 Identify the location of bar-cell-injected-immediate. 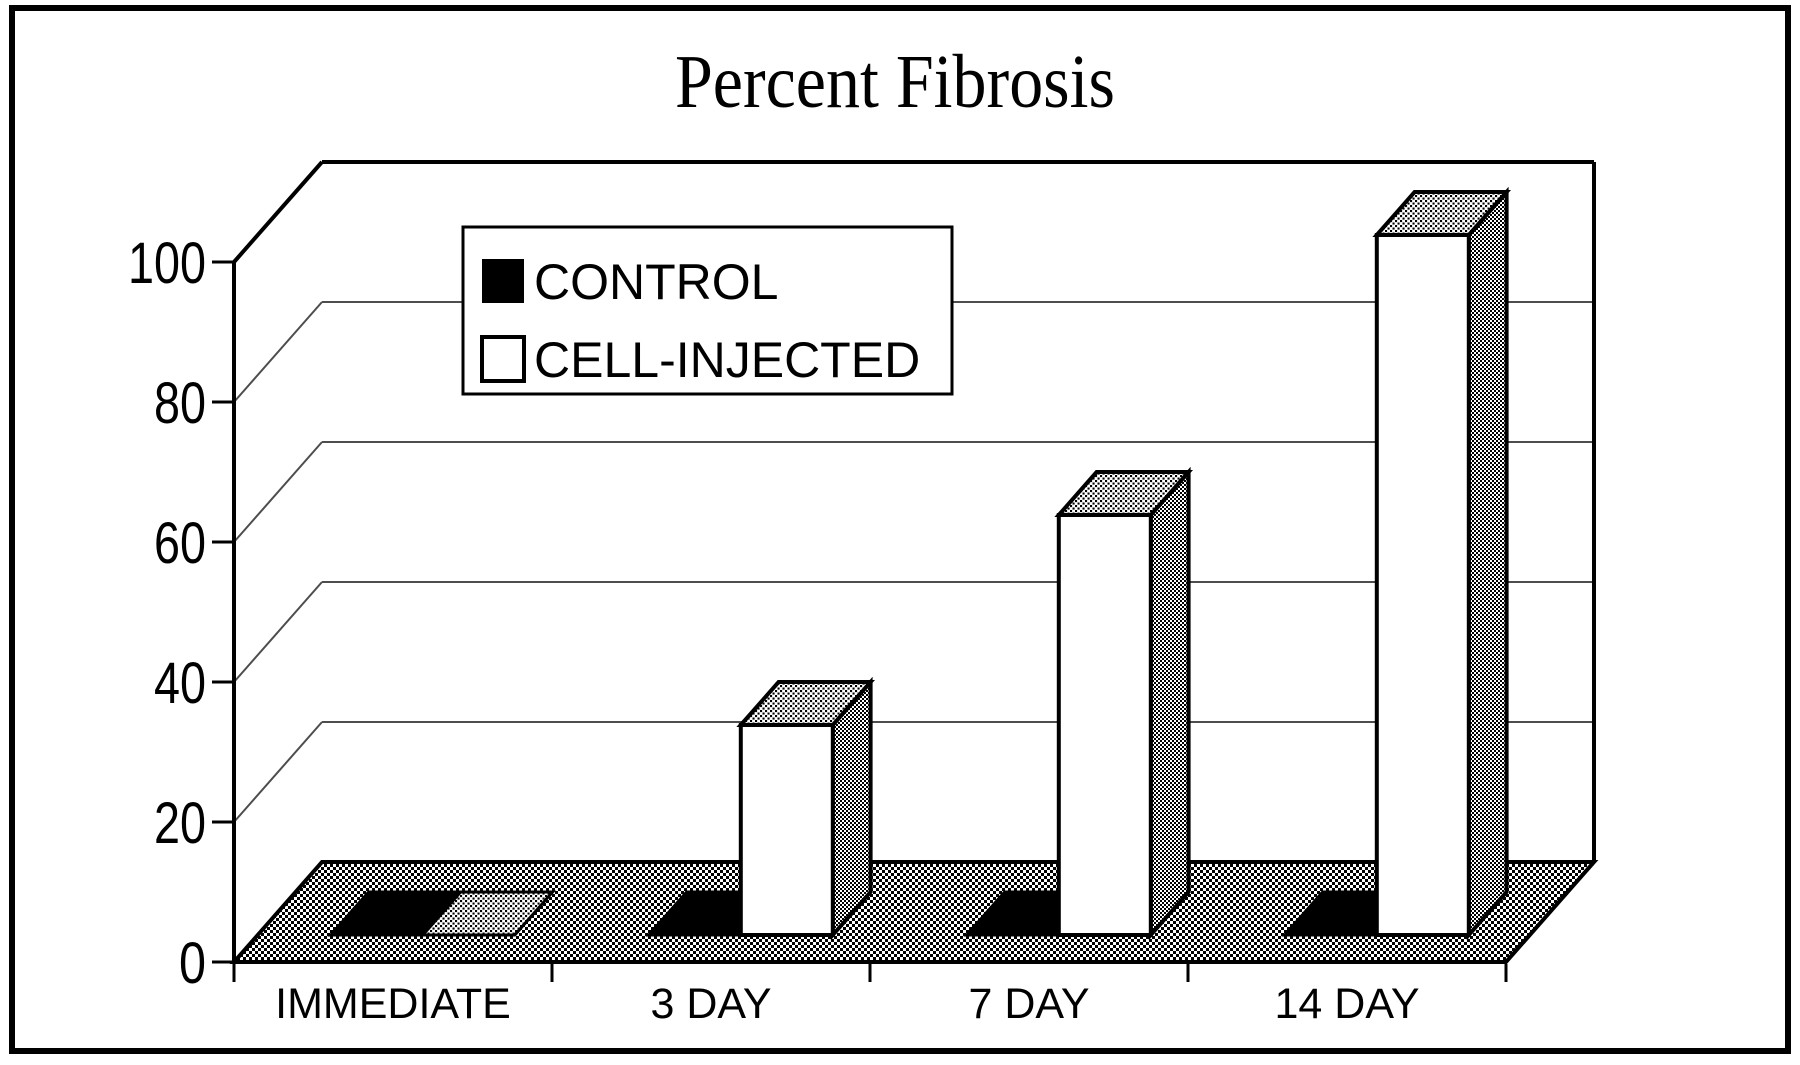
(487, 913).